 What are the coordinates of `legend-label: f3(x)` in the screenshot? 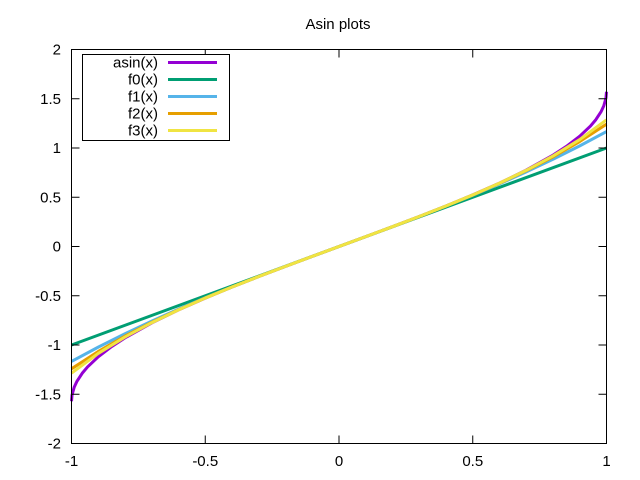 It's located at (143, 131).